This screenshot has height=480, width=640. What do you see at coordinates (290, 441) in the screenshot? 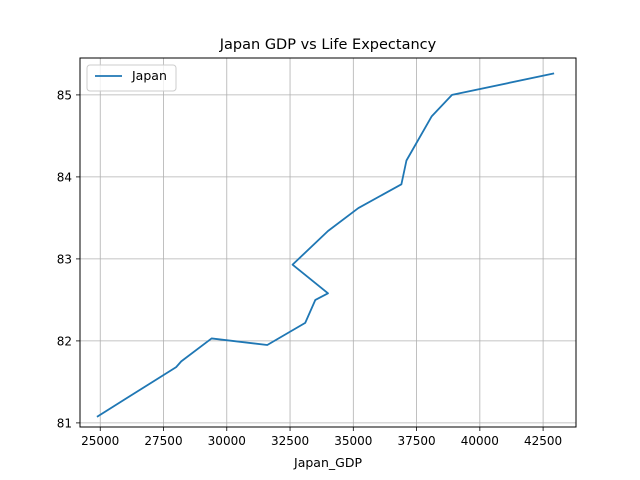
I see `x-tick-label: 32500` at bounding box center [290, 441].